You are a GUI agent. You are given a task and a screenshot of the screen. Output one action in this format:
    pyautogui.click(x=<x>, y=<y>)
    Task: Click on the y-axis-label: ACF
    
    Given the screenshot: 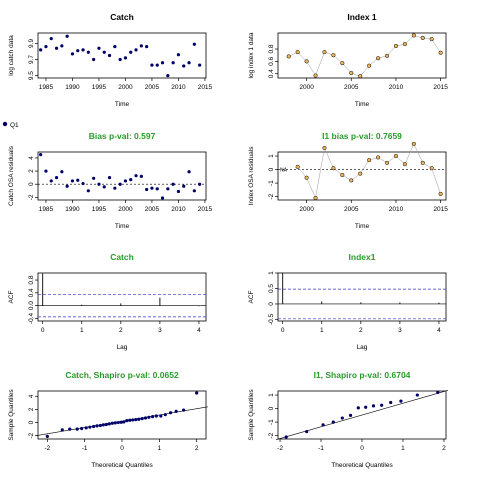 What is the action you would take?
    pyautogui.click(x=11, y=296)
    